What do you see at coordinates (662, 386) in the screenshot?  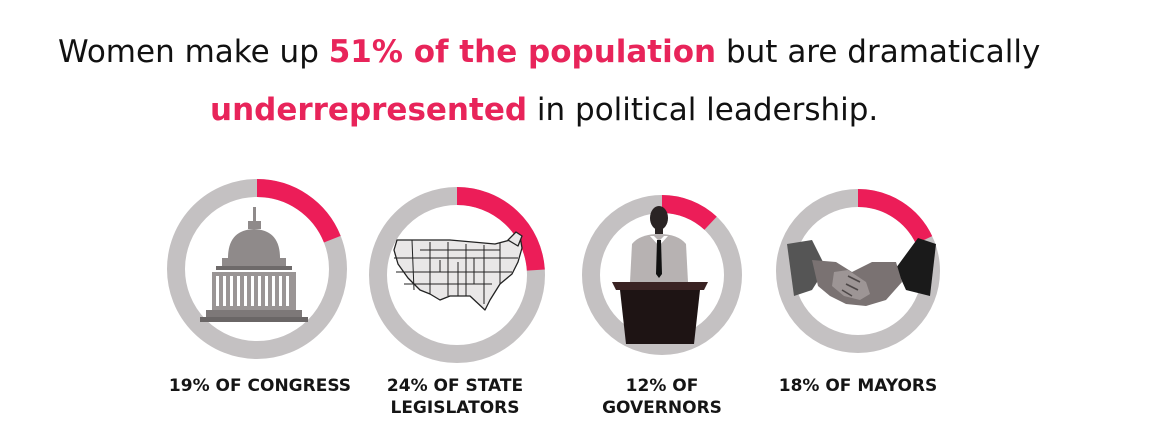 I see `caption-governors-line-1: 12% OF` at bounding box center [662, 386].